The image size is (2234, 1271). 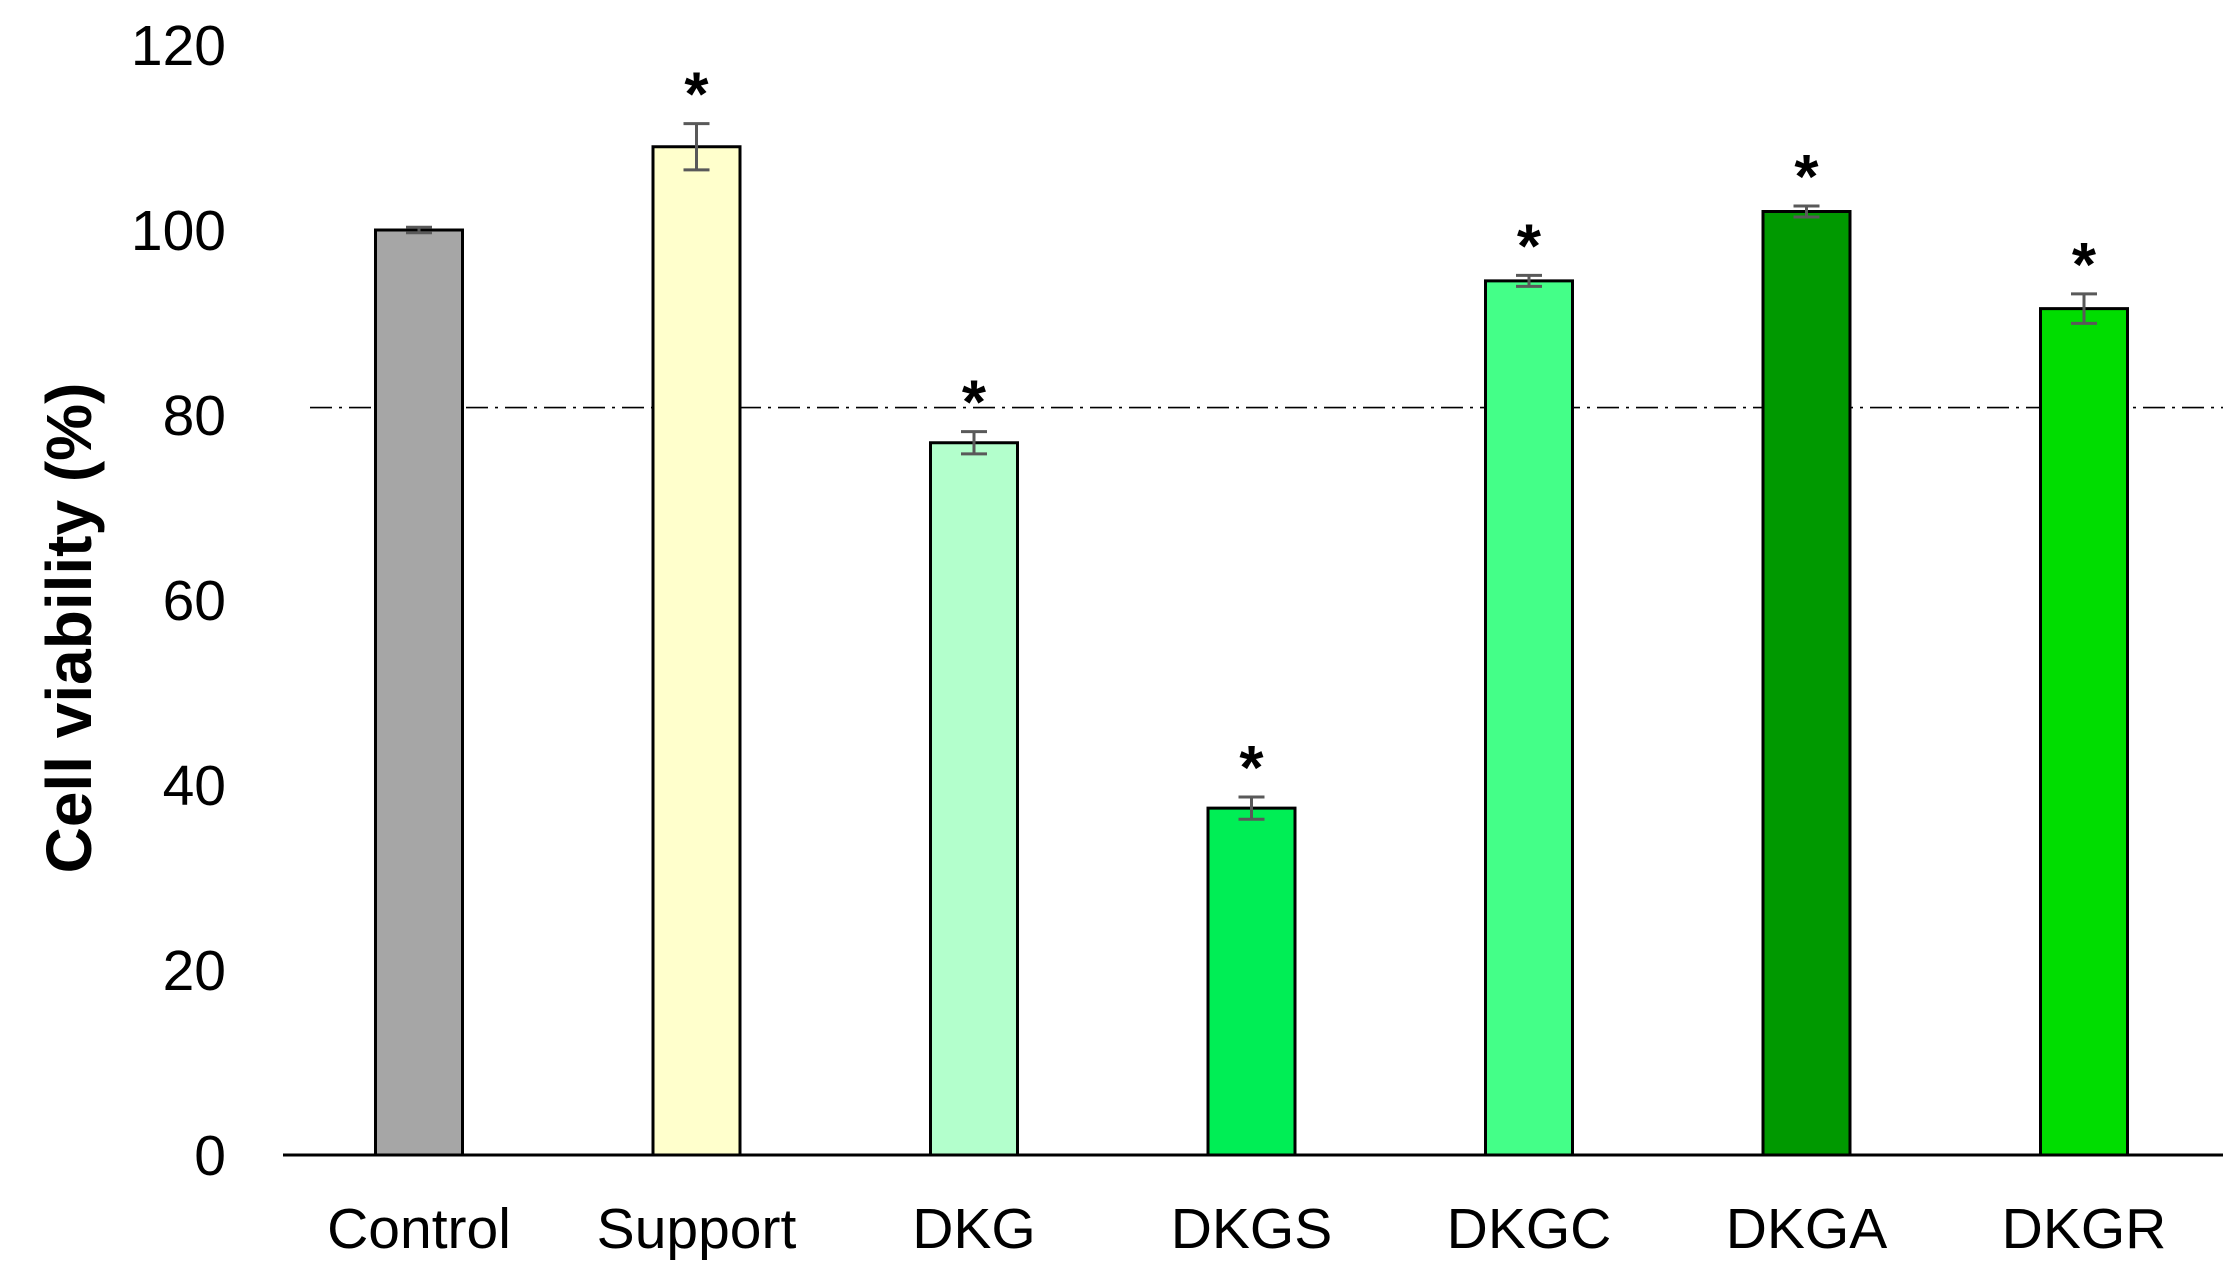 I want to click on error-bar-control, so click(x=419, y=230).